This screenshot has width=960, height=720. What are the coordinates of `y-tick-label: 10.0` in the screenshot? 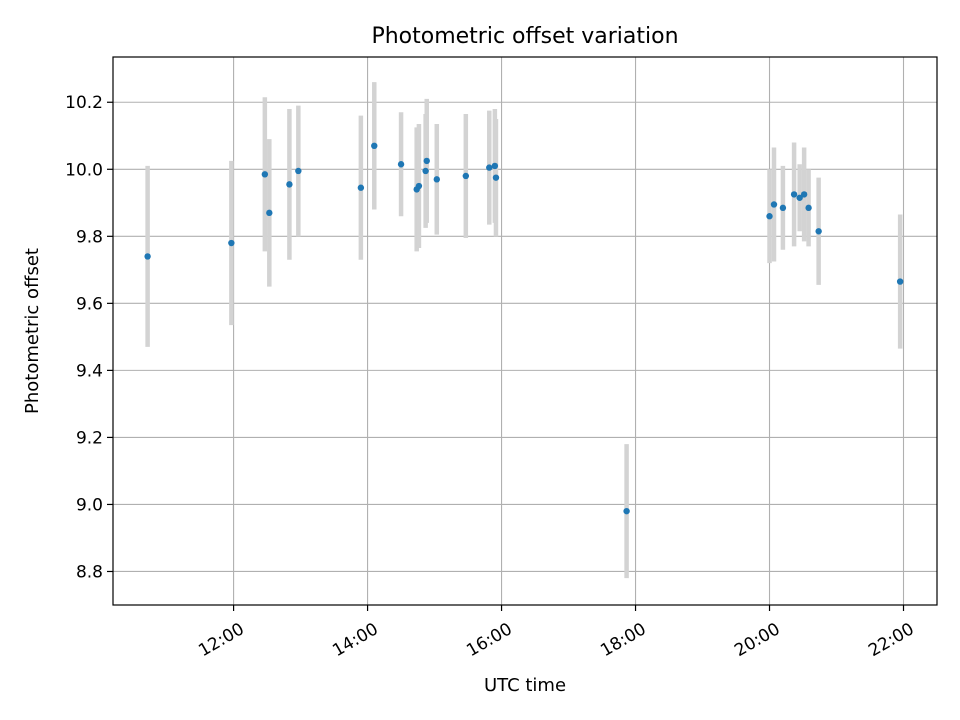 It's located at (84, 170).